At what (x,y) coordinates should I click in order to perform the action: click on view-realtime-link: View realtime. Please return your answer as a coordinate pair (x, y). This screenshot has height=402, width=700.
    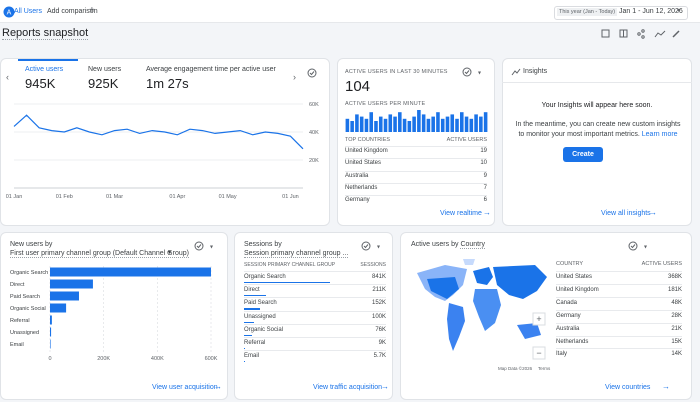
    Looking at the image, I should click on (461, 213).